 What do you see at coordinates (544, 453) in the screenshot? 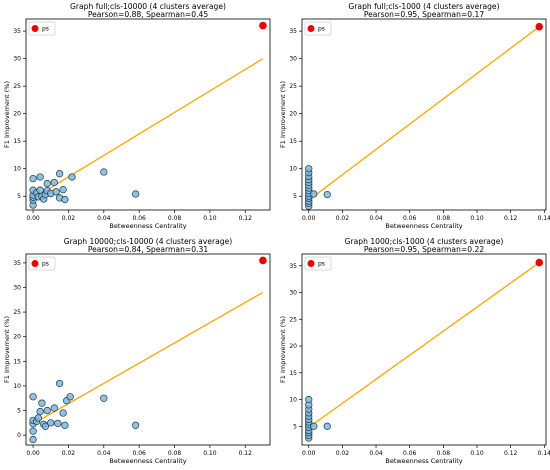
I see `x-tick-label: 0.14` at bounding box center [544, 453].